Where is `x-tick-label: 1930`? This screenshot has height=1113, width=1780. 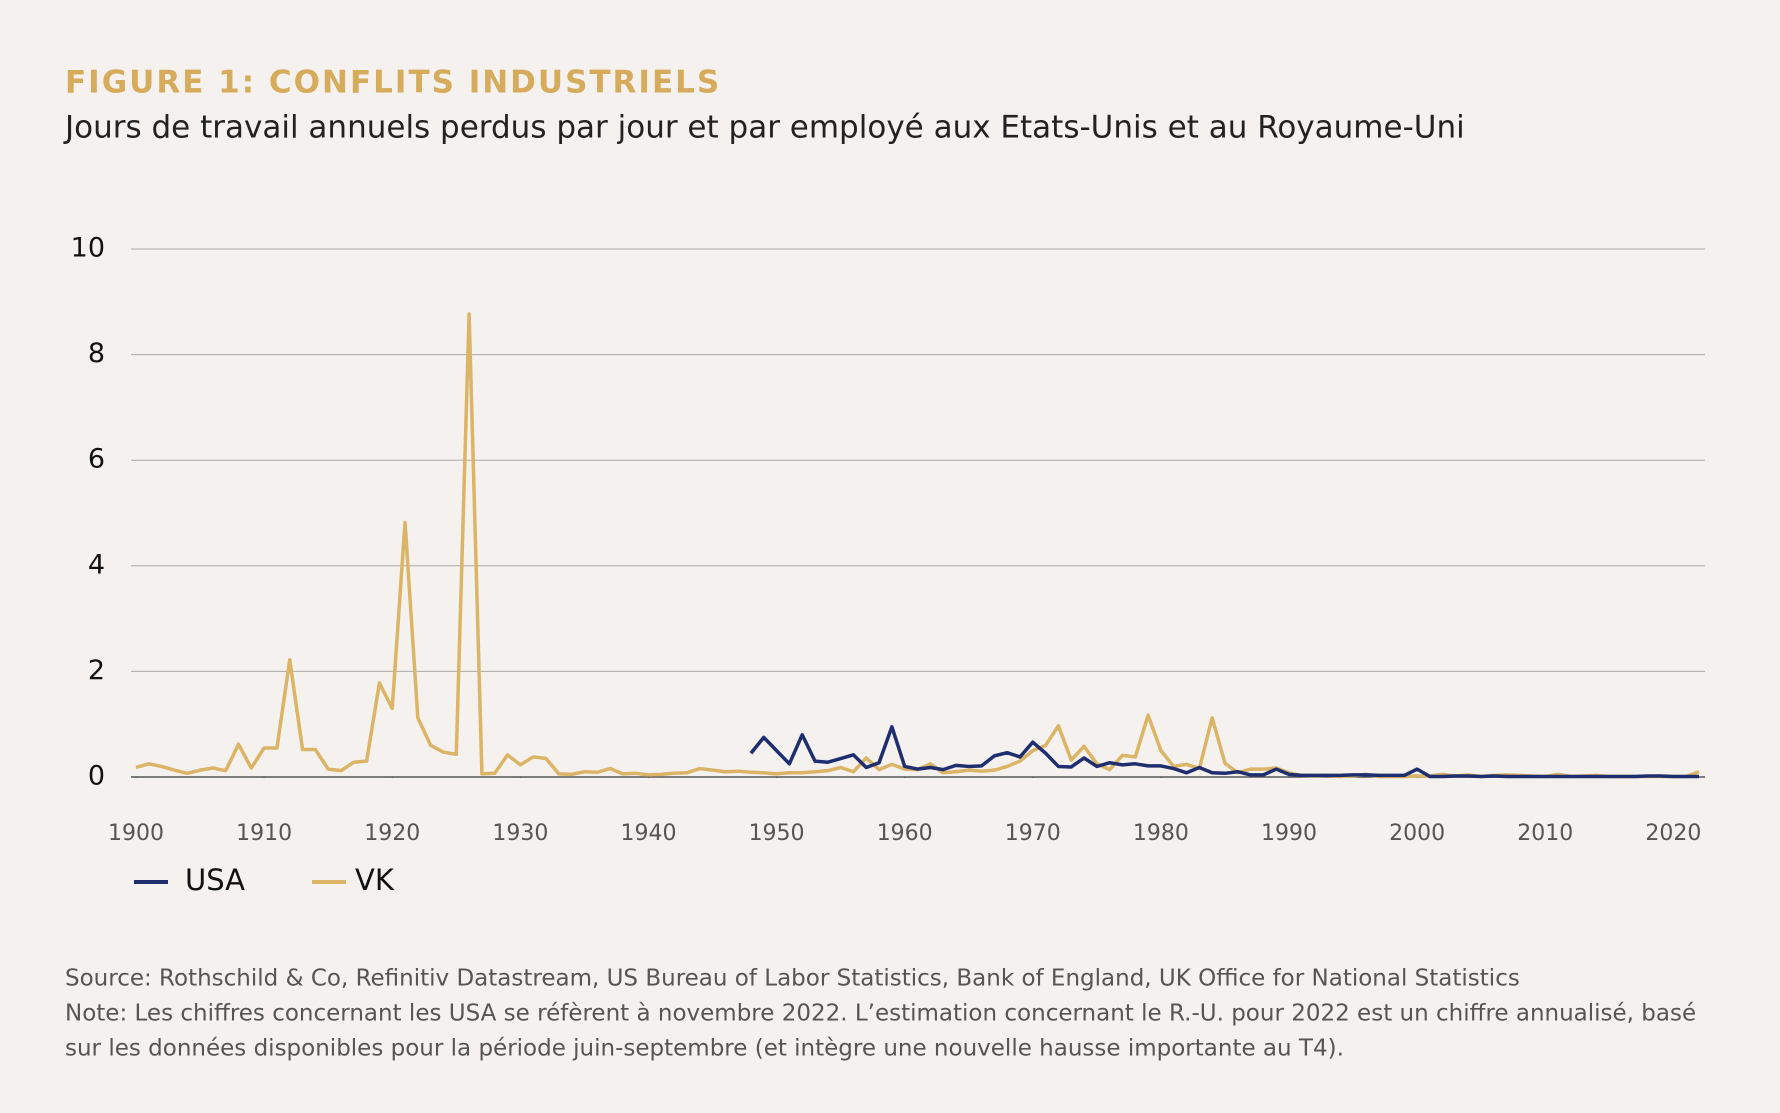 x-tick-label: 1930 is located at coordinates (520, 833).